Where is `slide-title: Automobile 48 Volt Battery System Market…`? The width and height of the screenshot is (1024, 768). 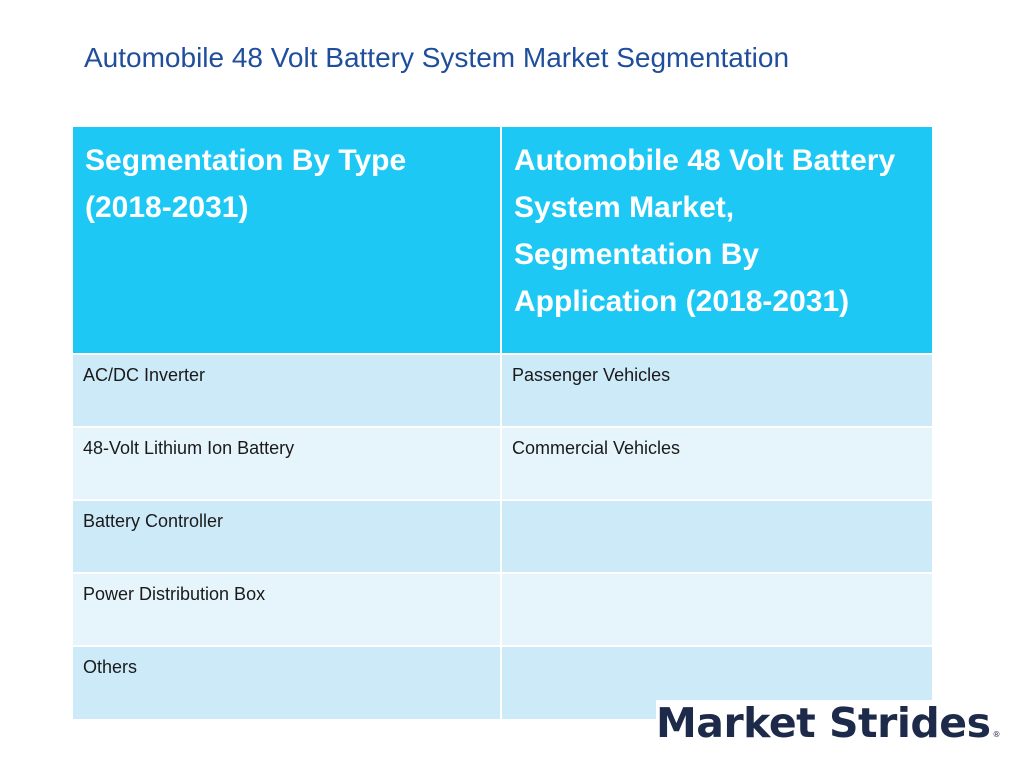
slide-title: Automobile 48 Volt Battery System Market… is located at coordinates (437, 57).